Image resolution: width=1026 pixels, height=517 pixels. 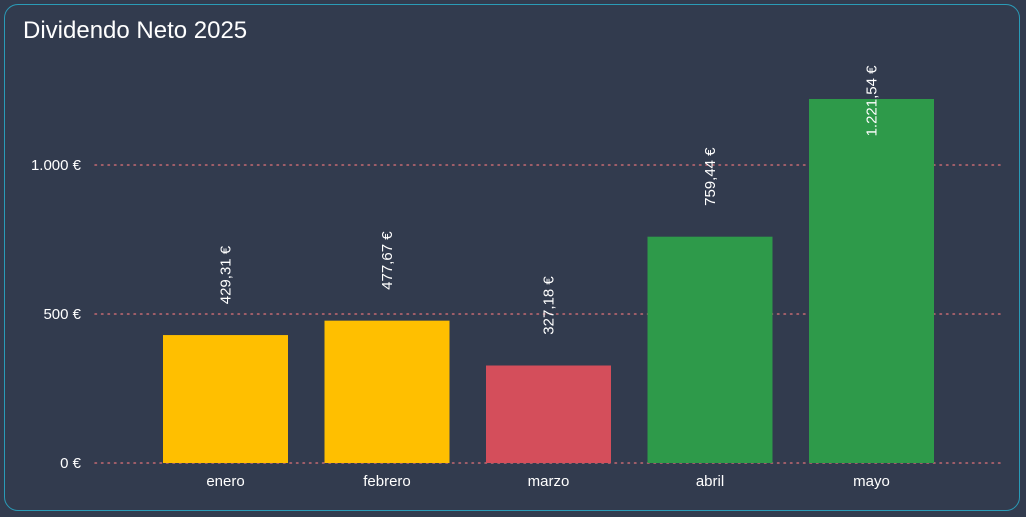 I want to click on y-tick-label: 500 €, so click(x=62, y=314).